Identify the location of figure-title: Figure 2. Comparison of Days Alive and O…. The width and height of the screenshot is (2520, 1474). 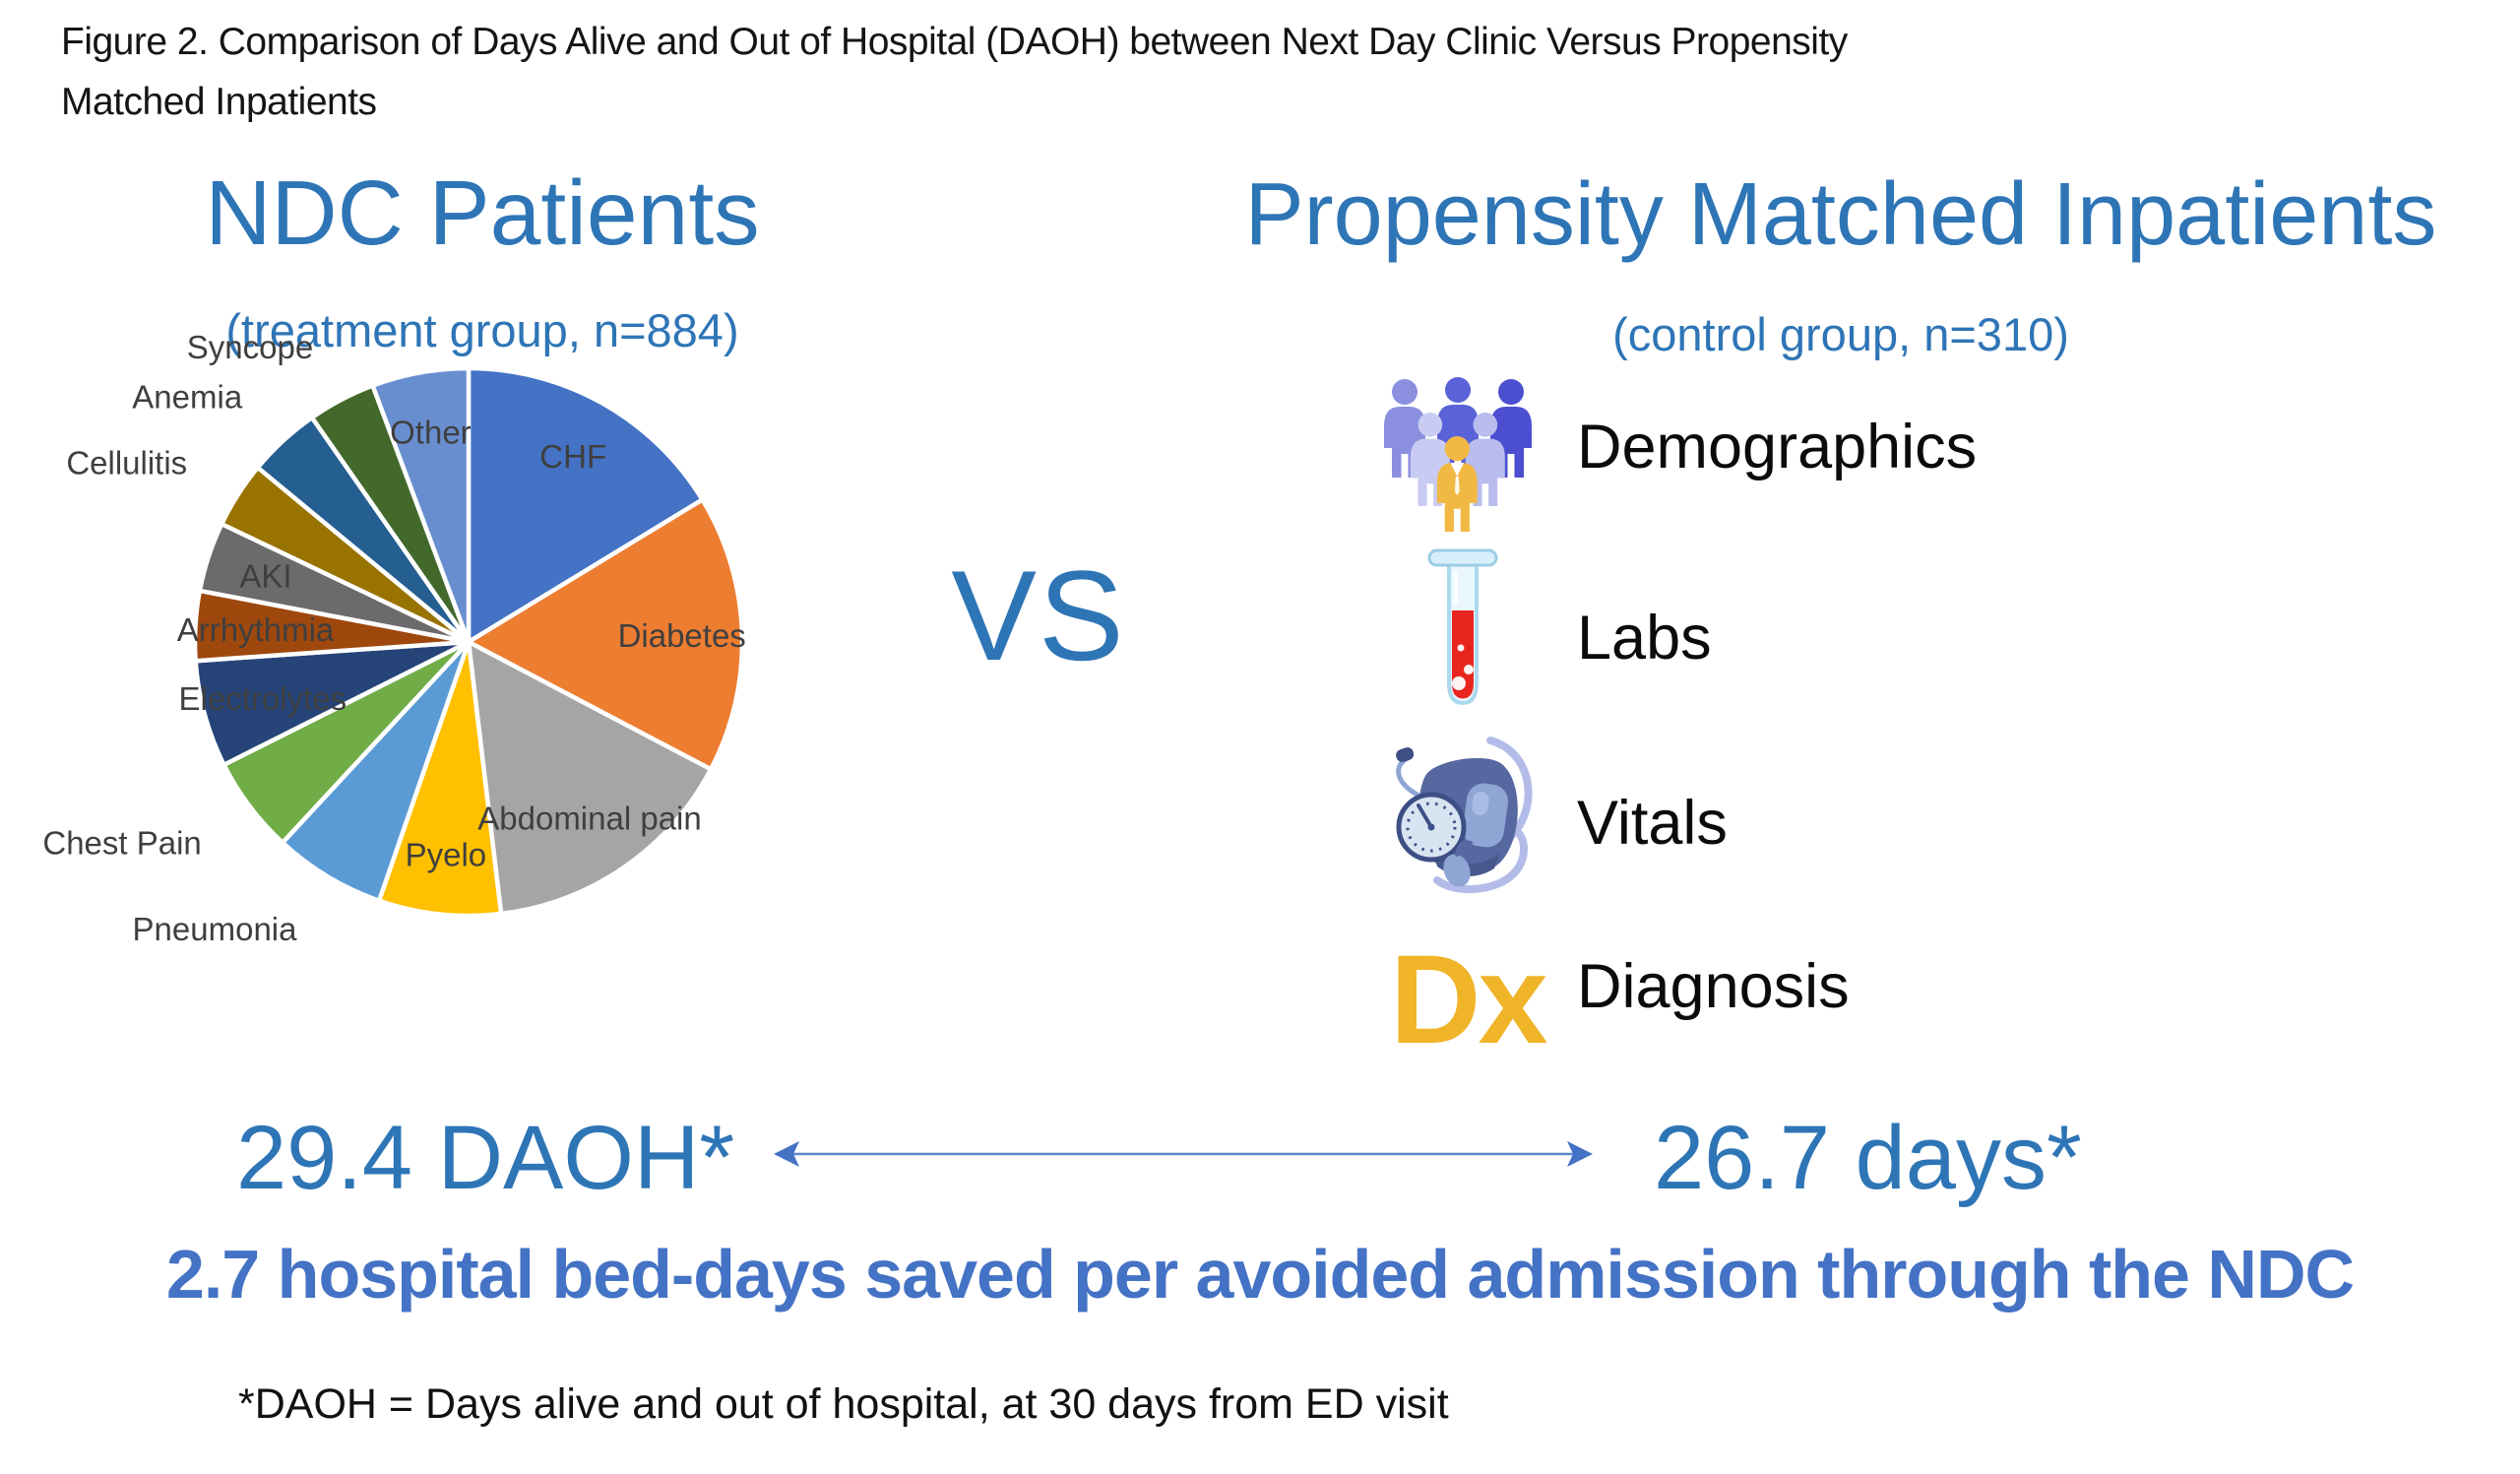
(1267, 72).